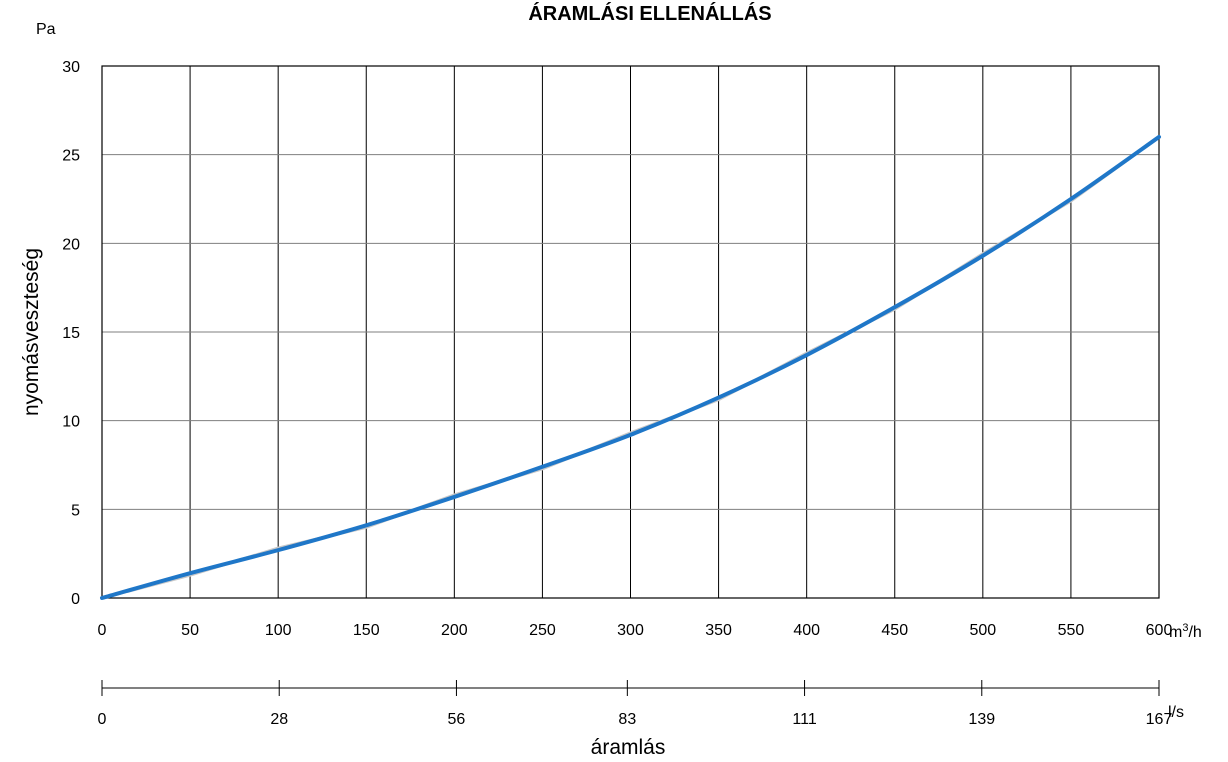 This screenshot has width=1228, height=762. I want to click on x-tick-labels: 0 50 100 150 200 250 300 350 400 450 500 550 600, so click(635, 630).